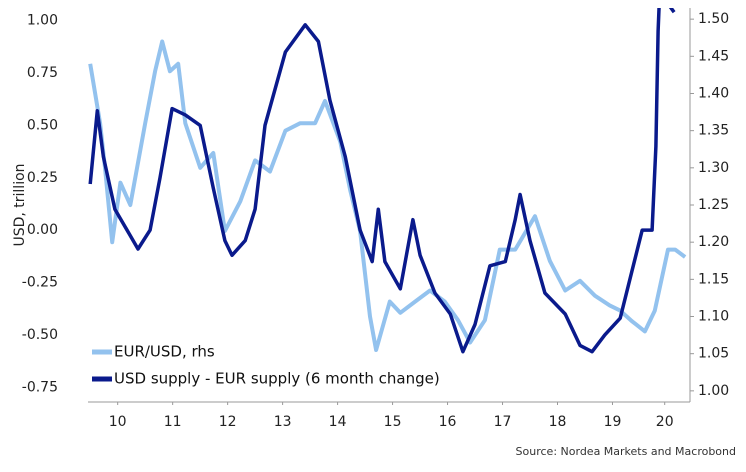  I want to click on y-tick-label: 0.75, so click(42, 73).